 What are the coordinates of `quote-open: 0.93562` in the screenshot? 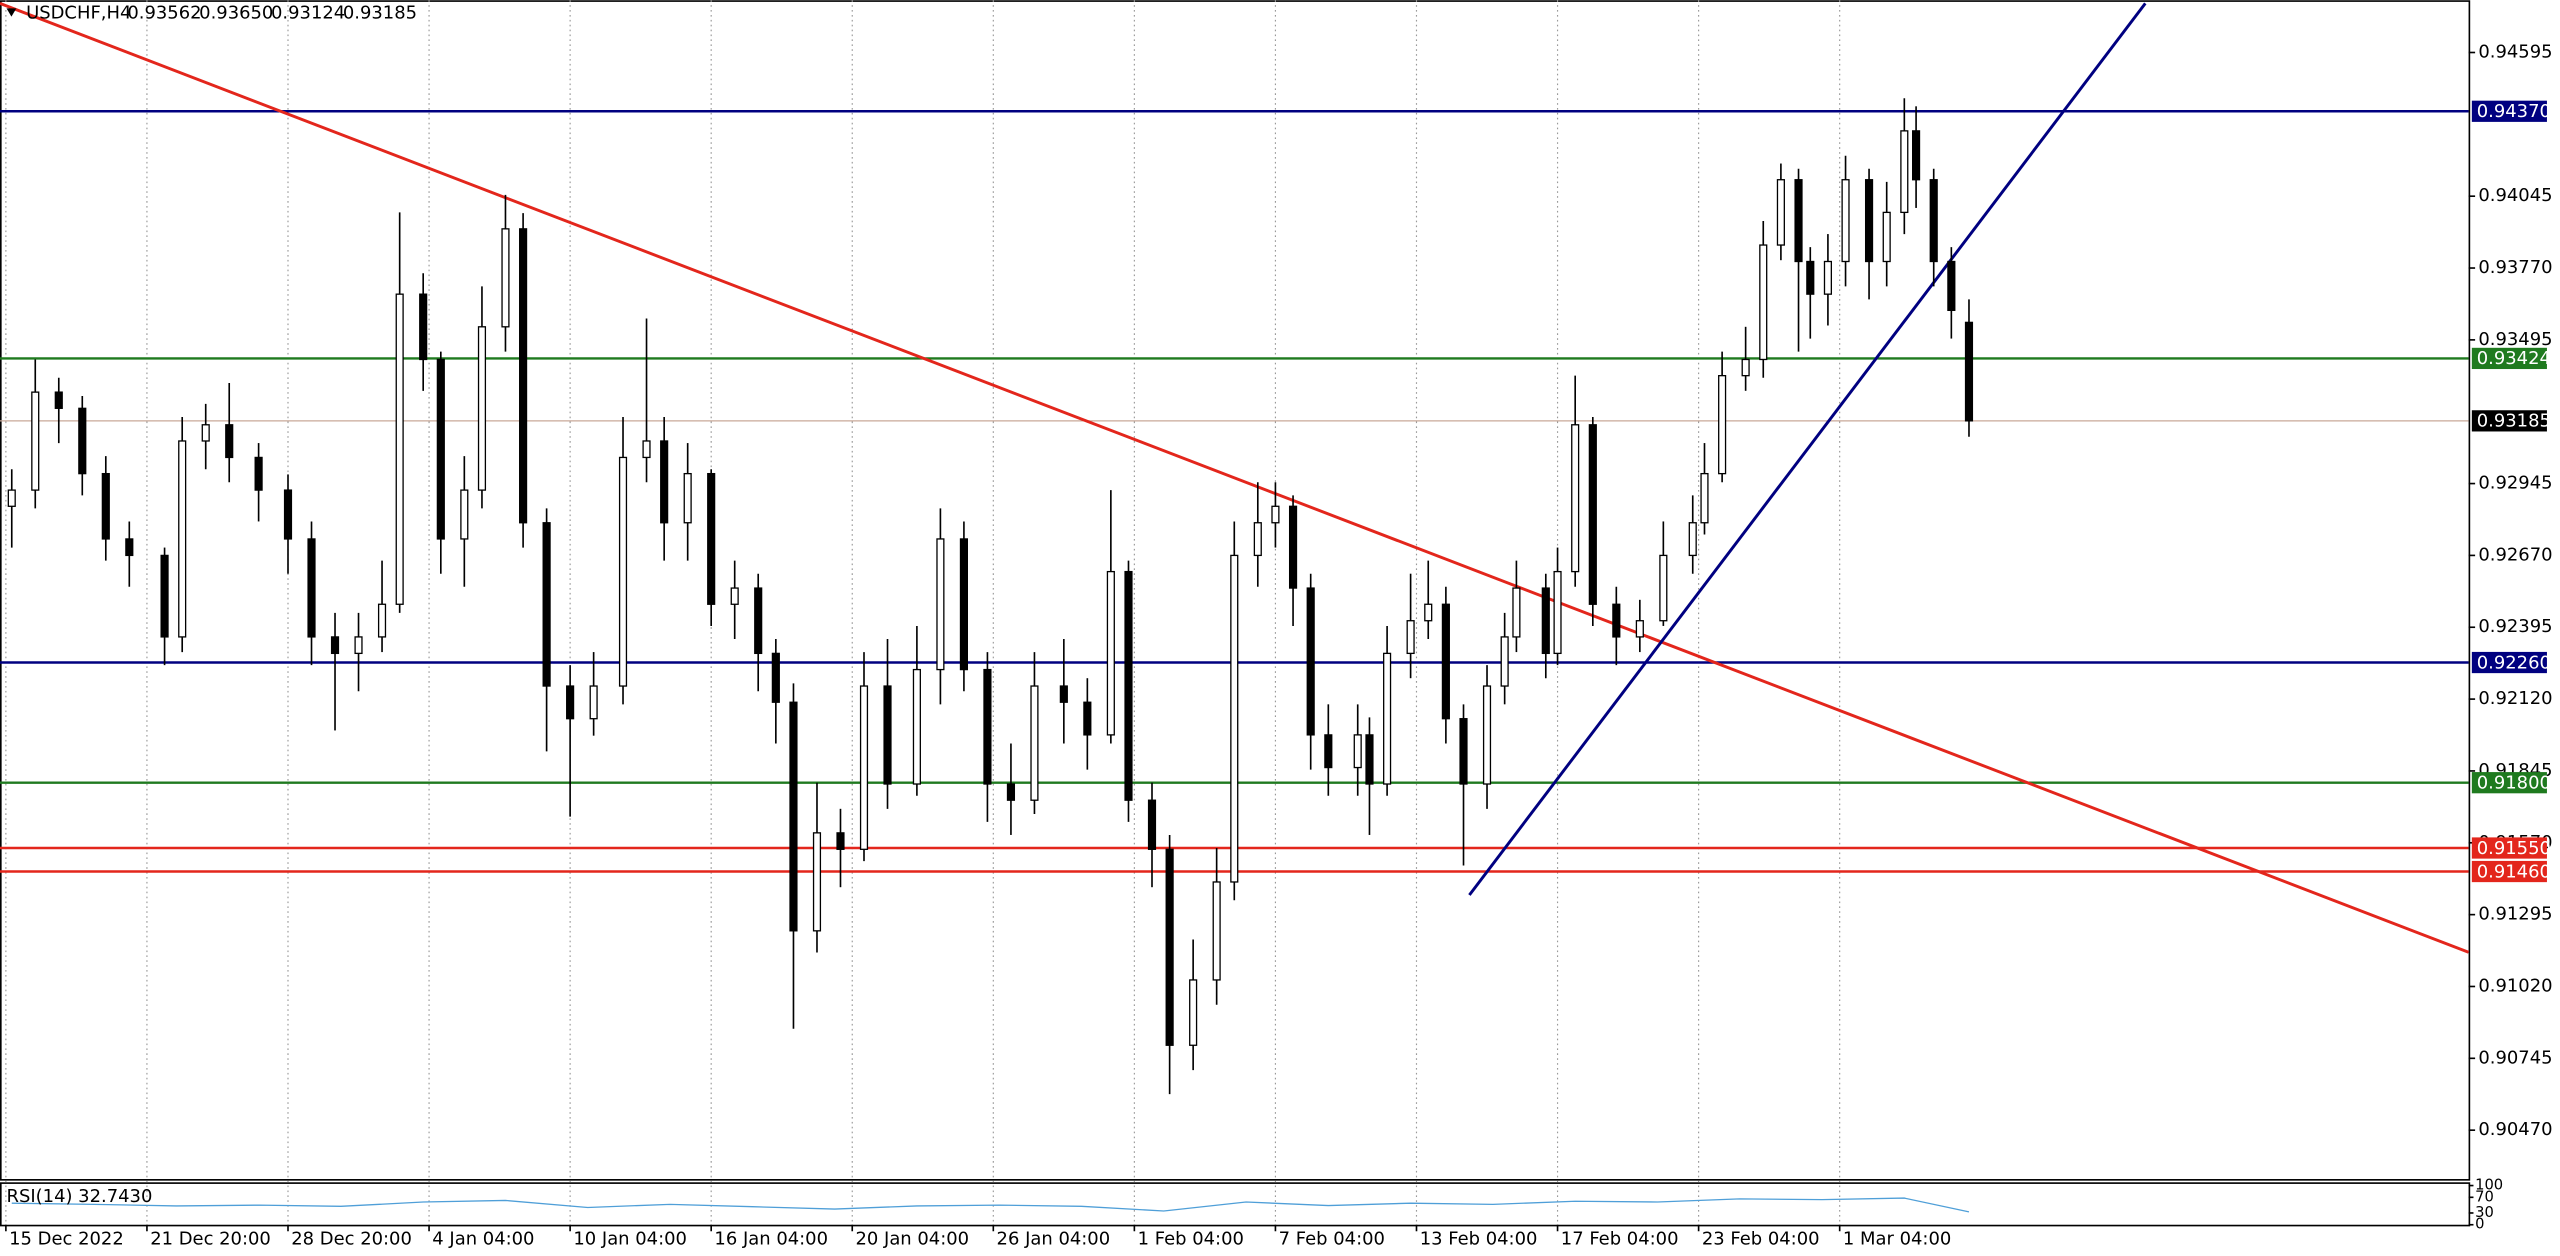 It's located at (164, 12).